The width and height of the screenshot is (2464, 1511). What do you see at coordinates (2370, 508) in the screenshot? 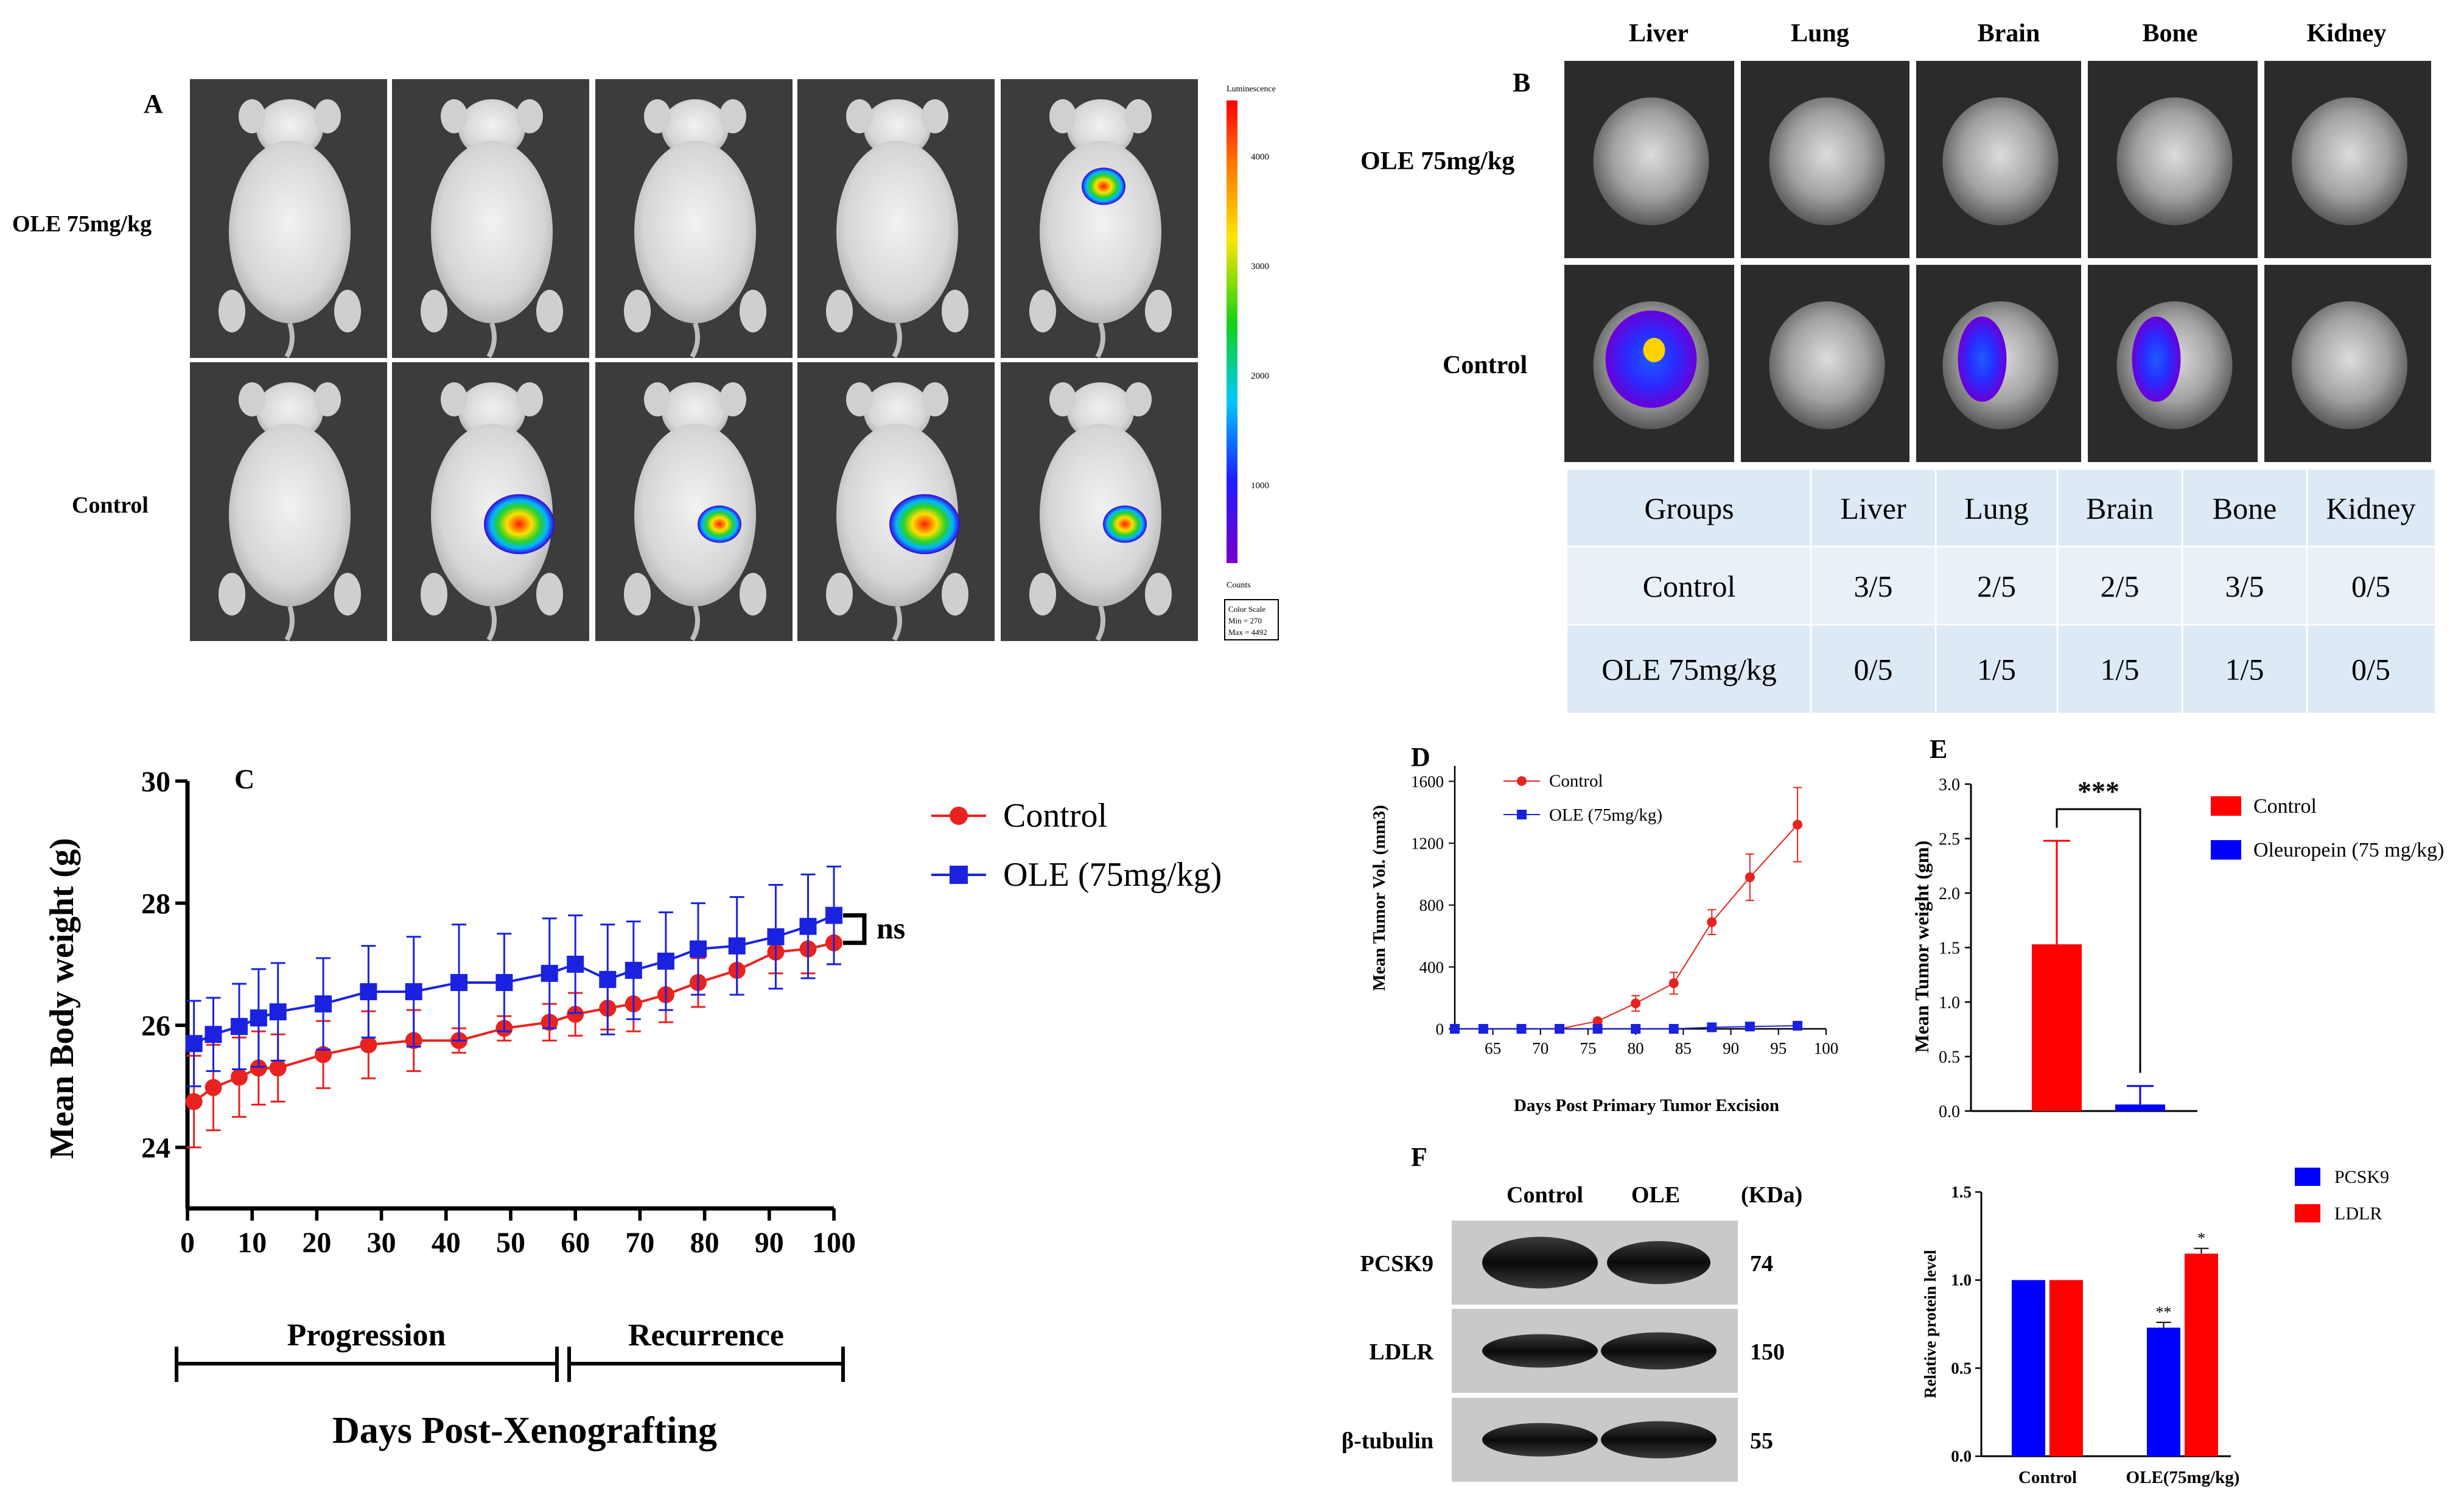
I see `table-header-cell: Kidney` at bounding box center [2370, 508].